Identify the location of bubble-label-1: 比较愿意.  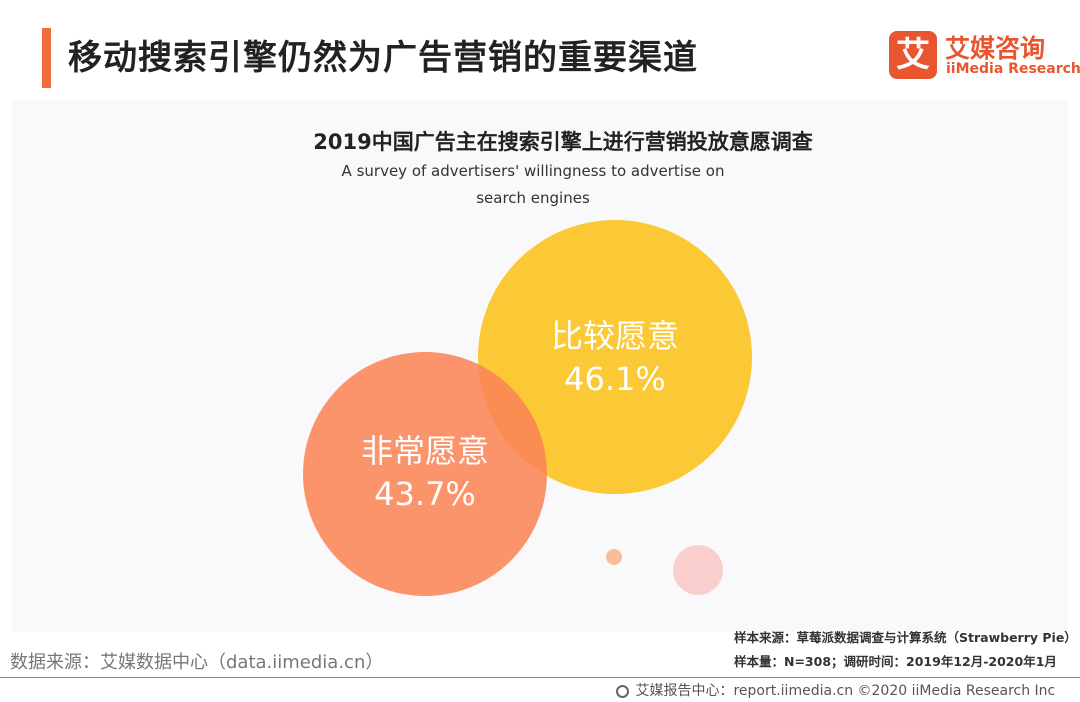
(615, 336).